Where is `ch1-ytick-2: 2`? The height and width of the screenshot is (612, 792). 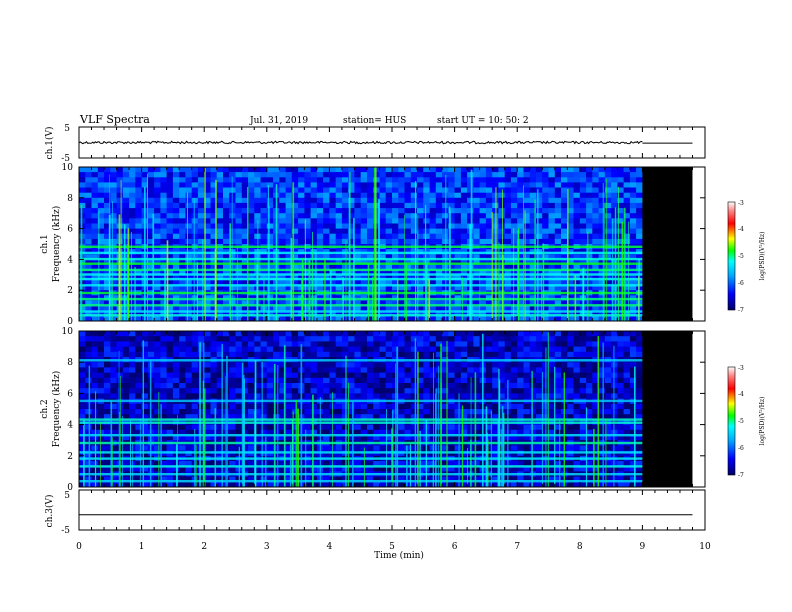 ch1-ytick-2: 2 is located at coordinates (70, 291).